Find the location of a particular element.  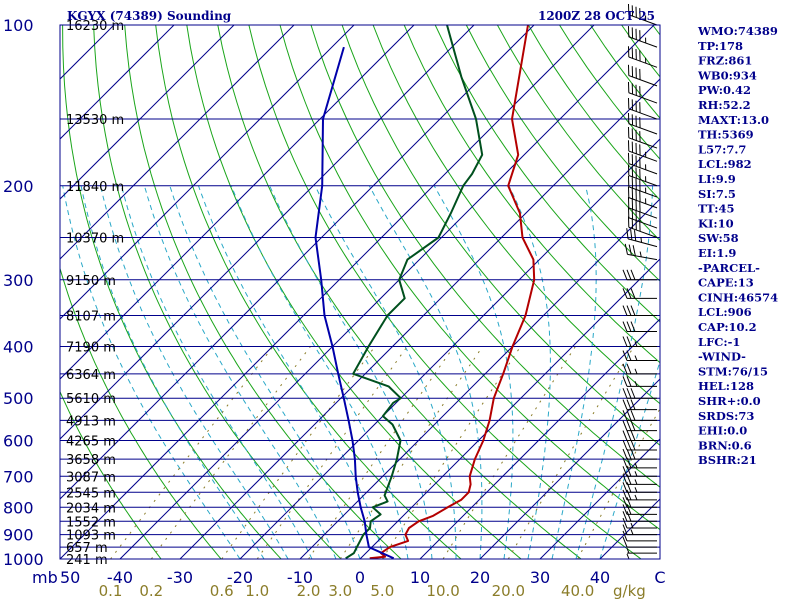

pressure-tick-label: 1000 is located at coordinates (23, 559).